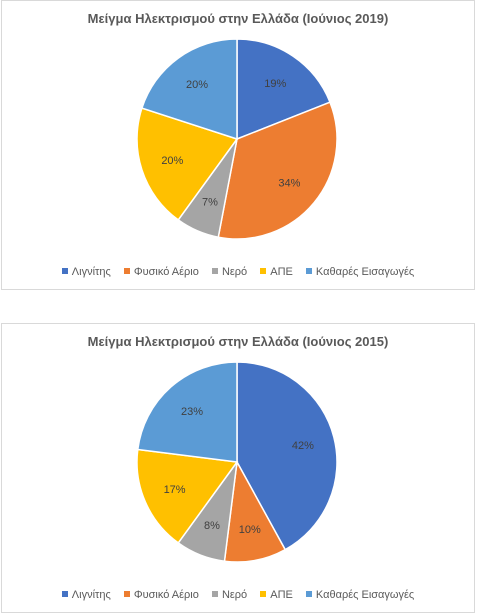 The image size is (478, 614). What do you see at coordinates (210, 202) in the screenshot?
I see `data-label: 7%` at bounding box center [210, 202].